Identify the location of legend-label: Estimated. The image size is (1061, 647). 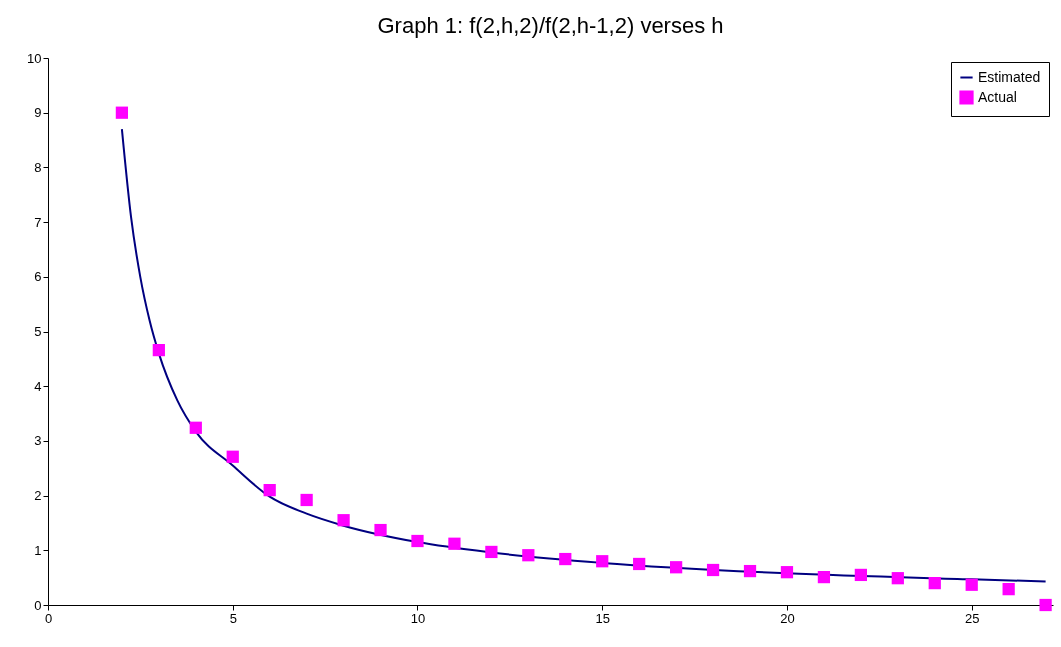
(1009, 76).